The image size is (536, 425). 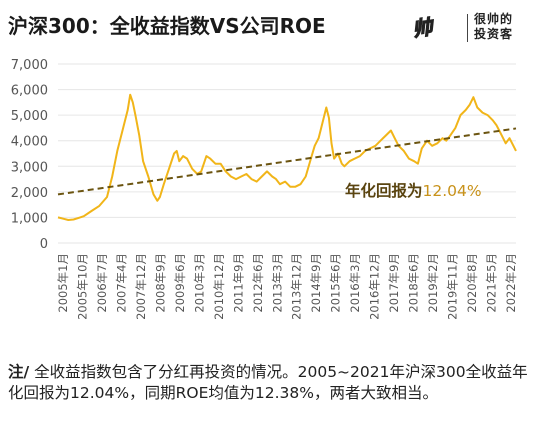 I want to click on x-tick-label: 2019年11月, so click(x=453, y=286).